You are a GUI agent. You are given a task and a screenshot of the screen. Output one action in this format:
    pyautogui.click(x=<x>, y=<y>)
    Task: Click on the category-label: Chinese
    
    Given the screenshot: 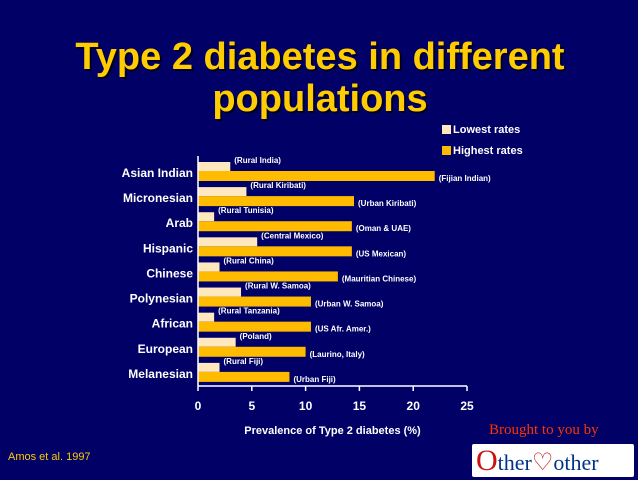 What is the action you would take?
    pyautogui.click(x=169, y=273)
    